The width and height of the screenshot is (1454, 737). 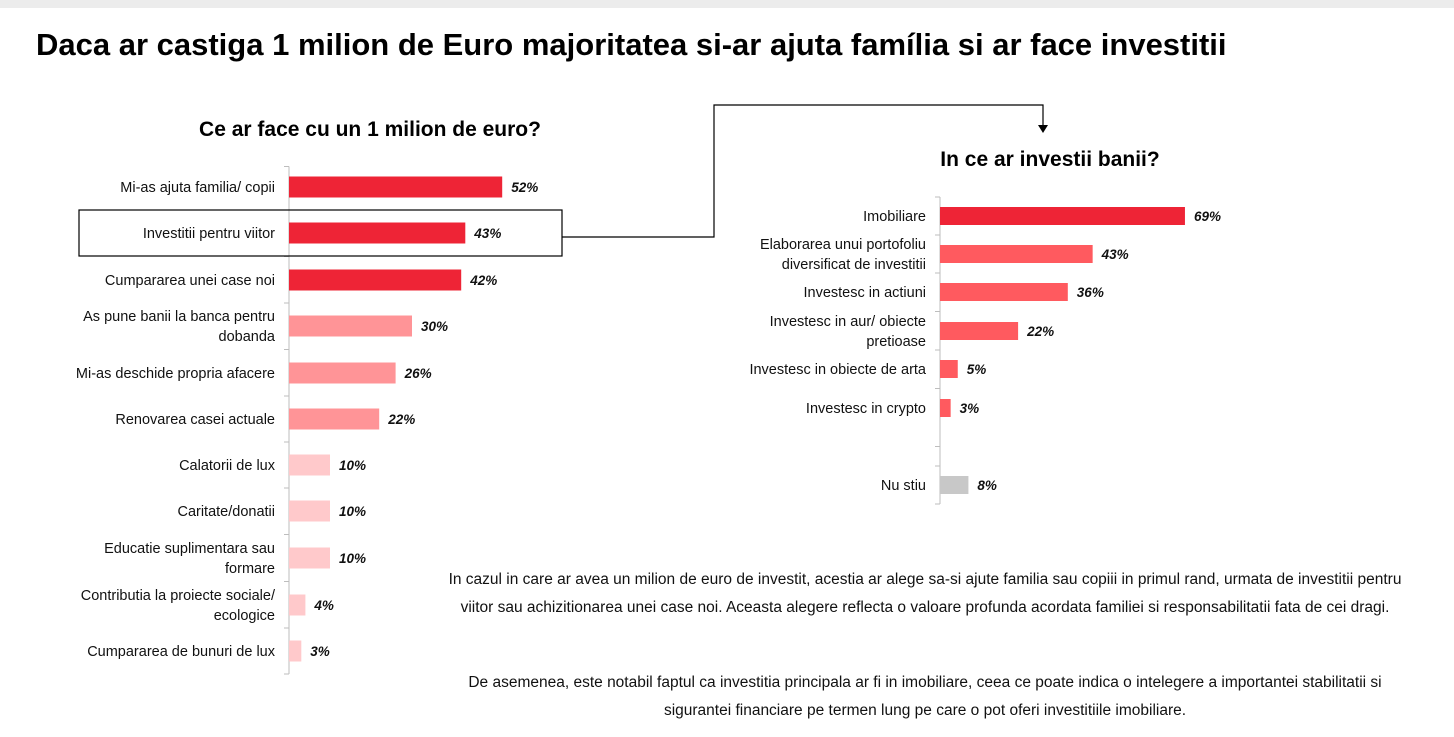 What do you see at coordinates (848, 332) in the screenshot?
I see `category-label: Investesc in aur/ obiecte pretioase` at bounding box center [848, 332].